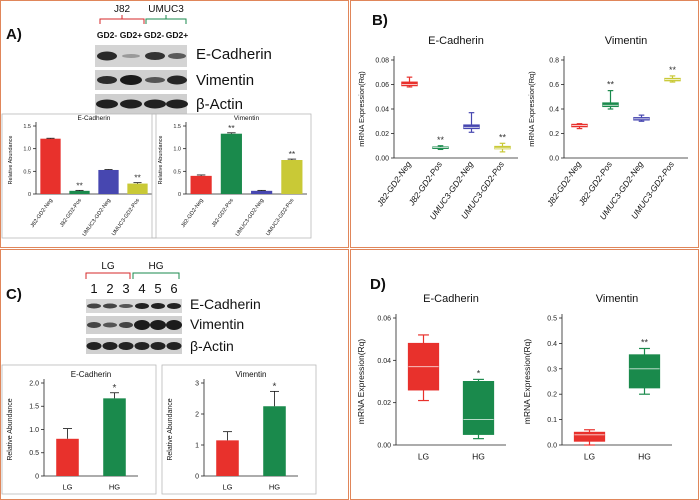 Image resolution: width=700 pixels, height=500 pixels. Describe the element at coordinates (554, 60) in the screenshot. I see `chart-b-vim-ytick-label: 0.8` at that location.